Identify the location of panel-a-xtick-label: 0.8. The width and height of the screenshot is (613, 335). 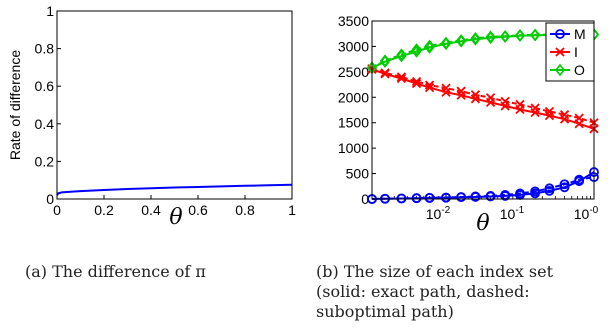
(245, 210).